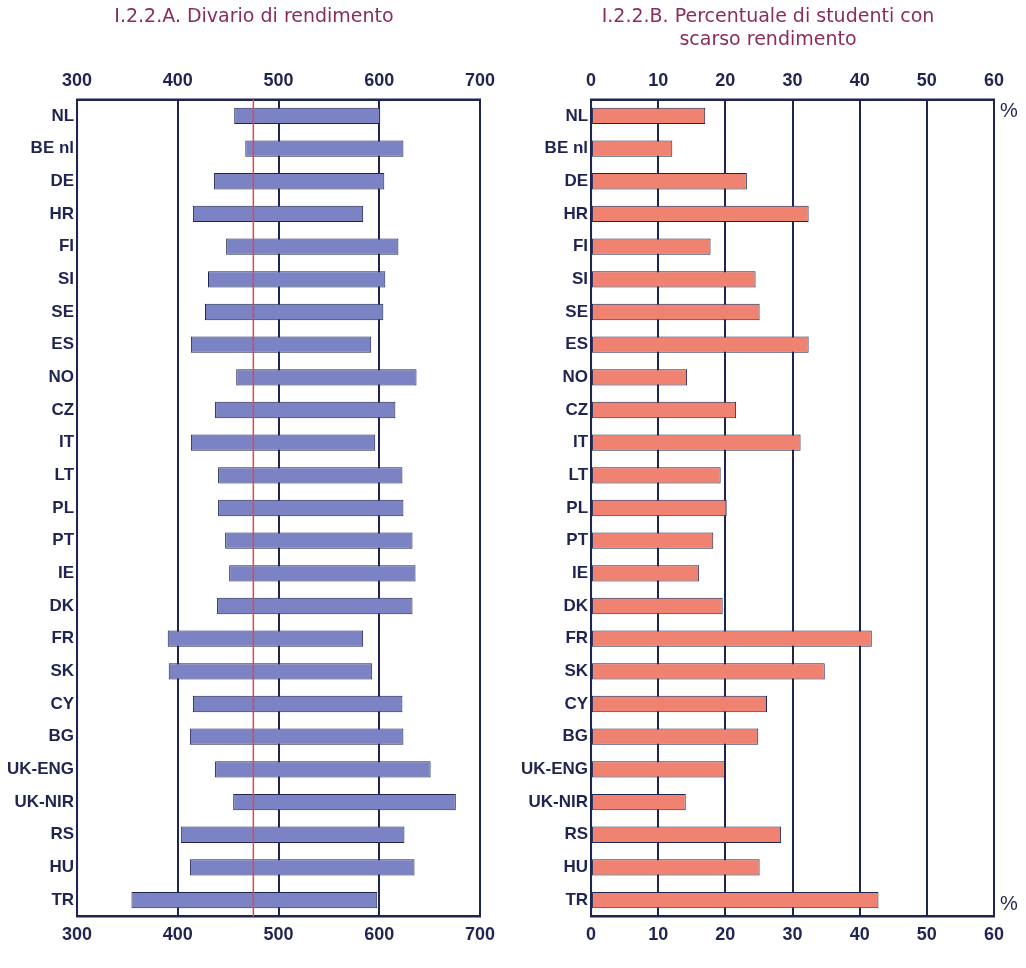 This screenshot has width=1026, height=968. I want to click on x2-axis-title: %, so click(1009, 110).